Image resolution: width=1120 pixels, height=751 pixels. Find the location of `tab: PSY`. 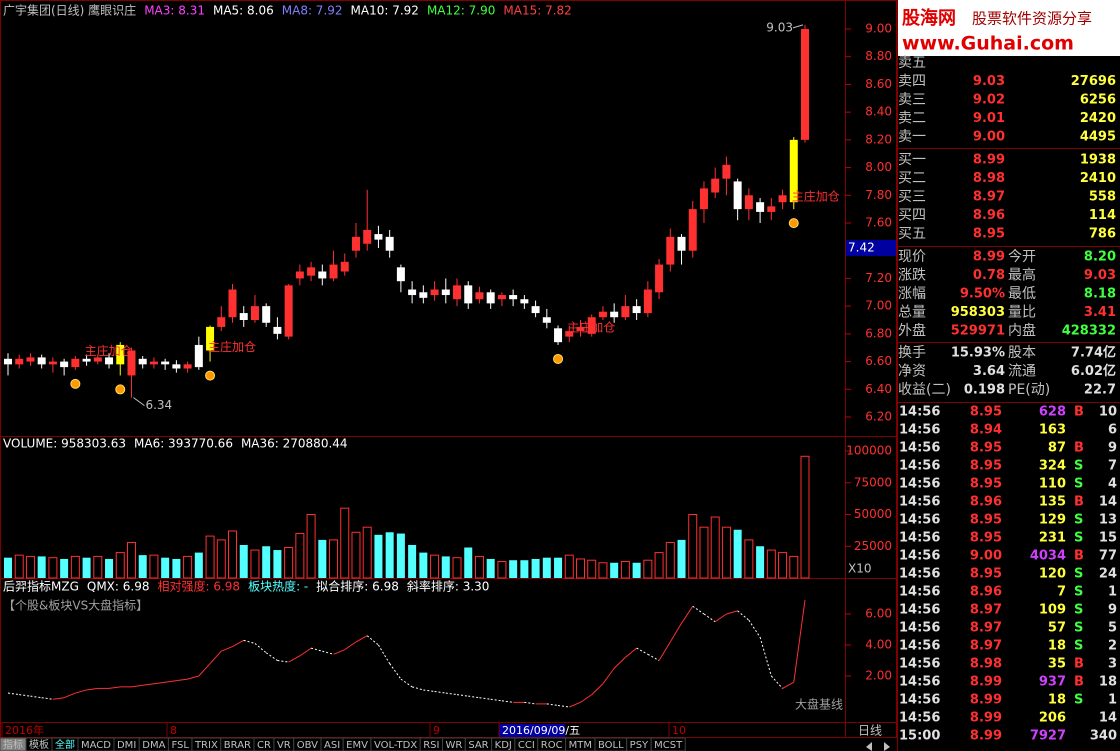

tab: PSY is located at coordinates (639, 744).